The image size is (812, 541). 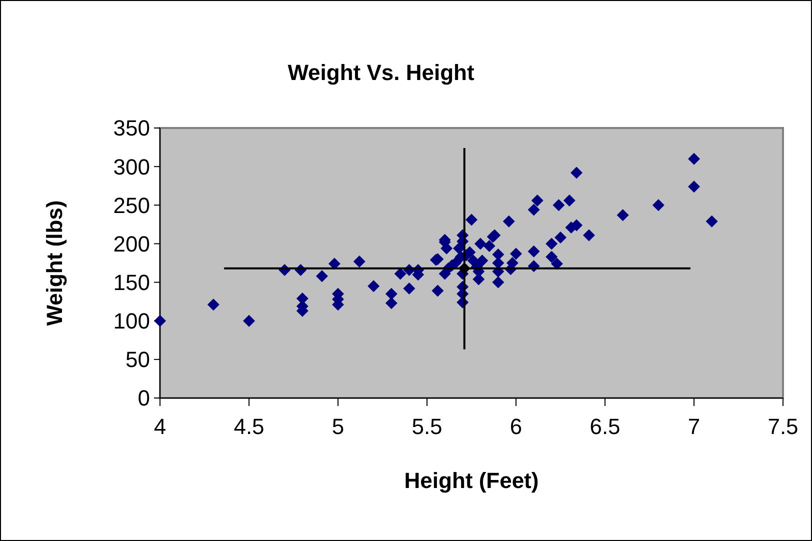 I want to click on x-tick-label: 7.5, so click(x=783, y=426).